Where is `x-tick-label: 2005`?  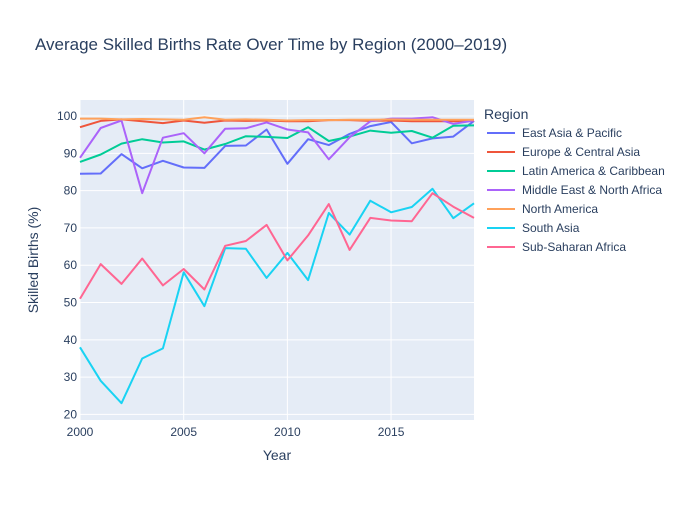 x-tick-label: 2005 is located at coordinates (183, 432).